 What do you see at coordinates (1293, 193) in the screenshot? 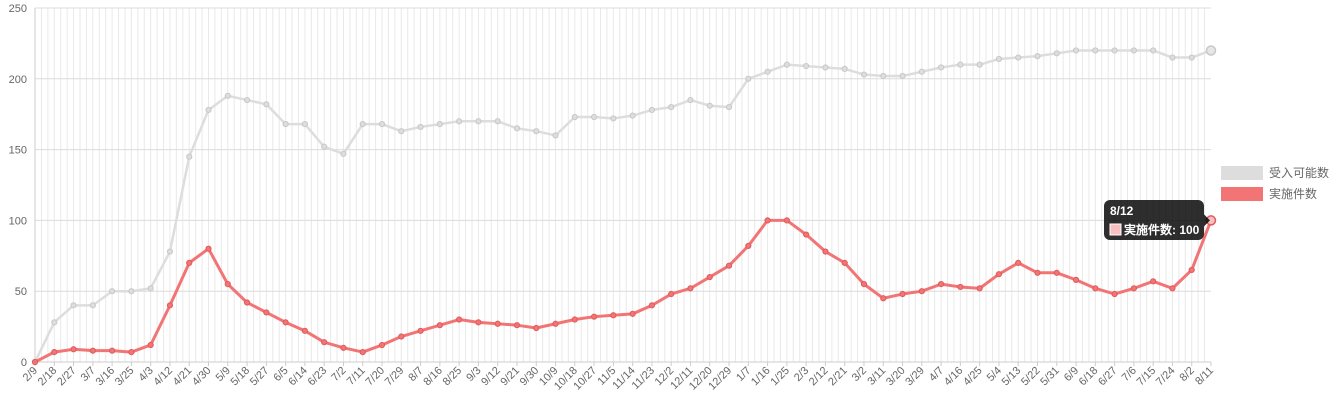
I see `legend-label: 実施件数` at bounding box center [1293, 193].